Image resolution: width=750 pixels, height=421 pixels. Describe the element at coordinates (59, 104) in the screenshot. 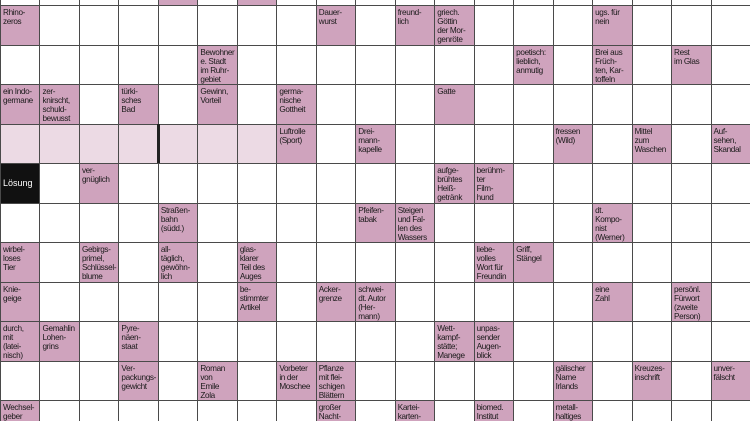

I see `clue-cell: zer- knirscht, schuld- bewusst` at that location.